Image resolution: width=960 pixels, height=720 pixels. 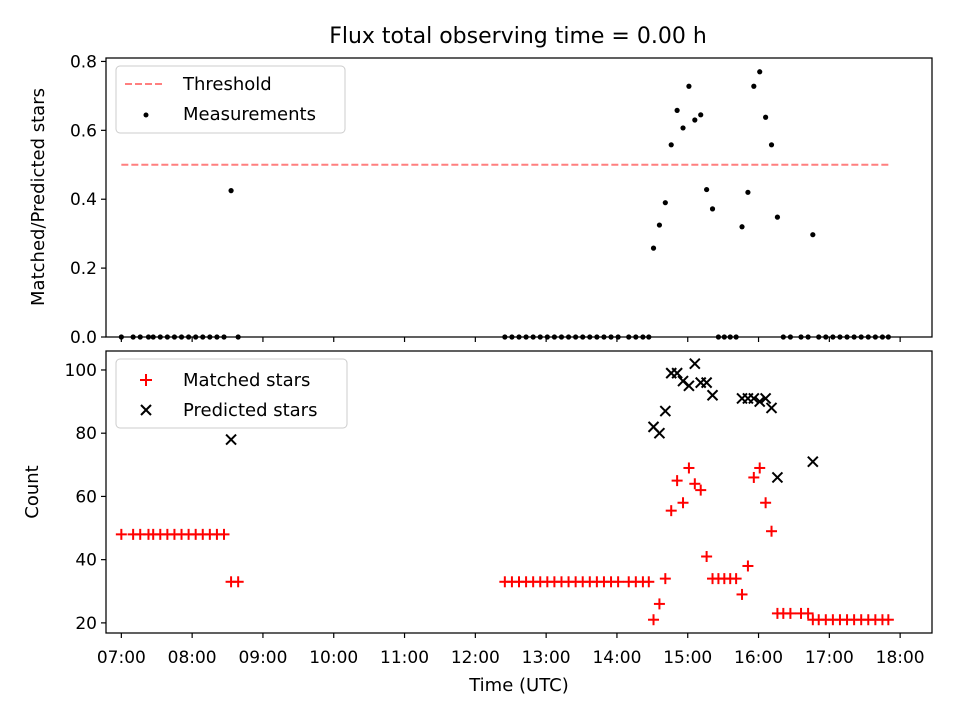 What do you see at coordinates (518, 36) in the screenshot?
I see `chart-title: Flux total observing time = 0.00 h` at bounding box center [518, 36].